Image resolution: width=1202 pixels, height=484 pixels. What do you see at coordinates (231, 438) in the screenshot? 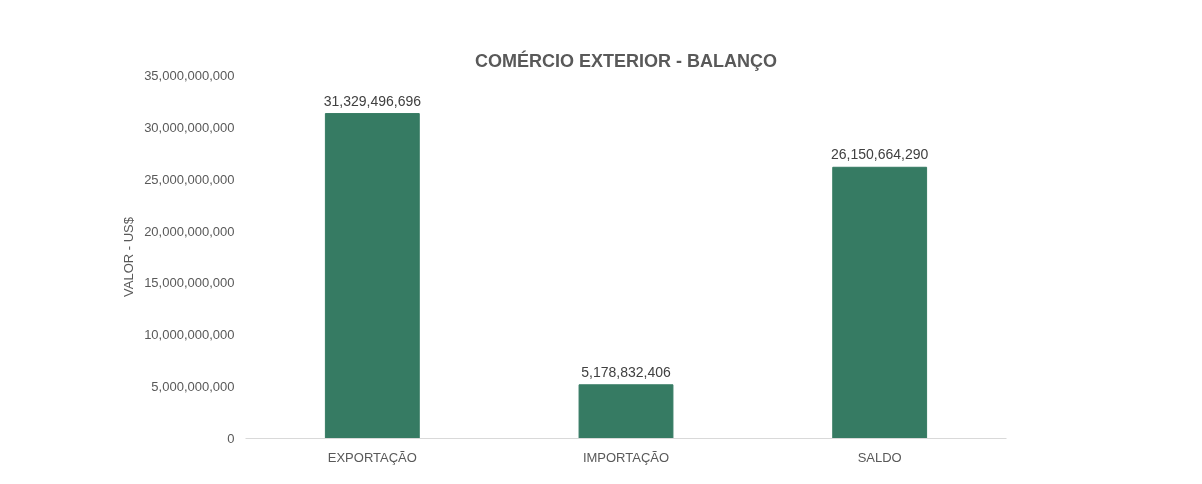
I see `y-tick-label: 0` at bounding box center [231, 438].